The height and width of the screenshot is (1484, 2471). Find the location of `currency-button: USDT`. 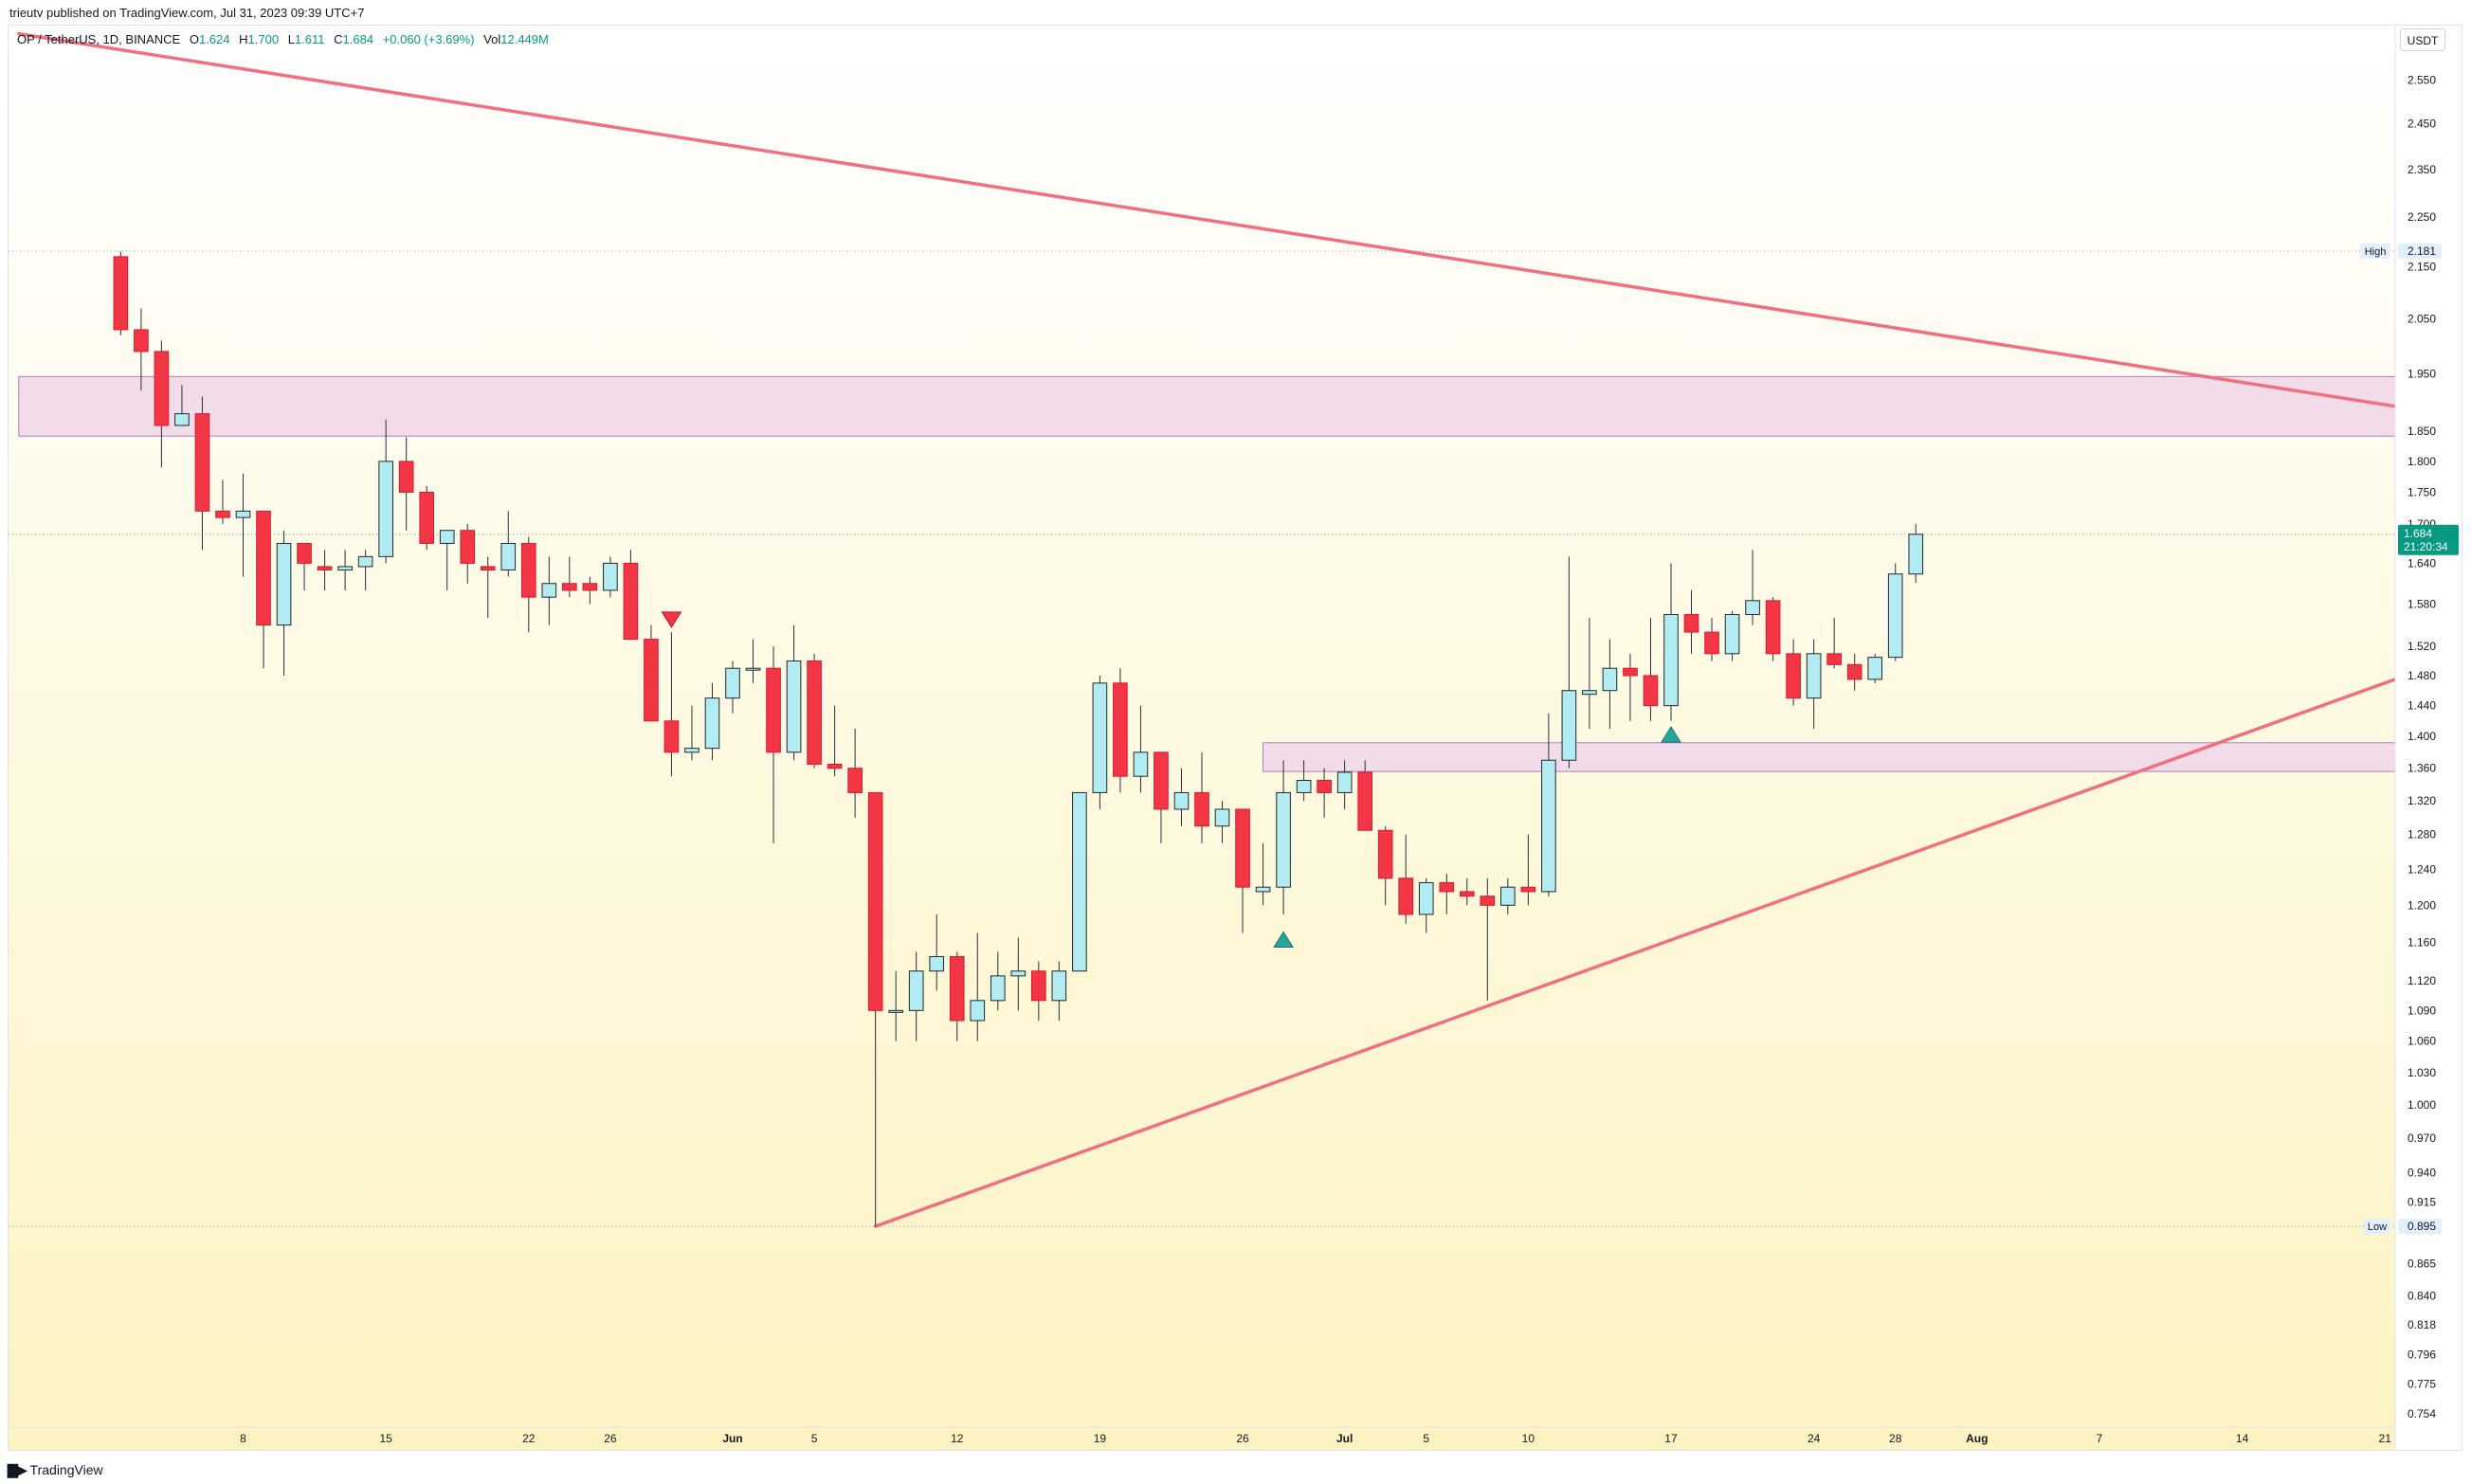

currency-button: USDT is located at coordinates (2422, 39).